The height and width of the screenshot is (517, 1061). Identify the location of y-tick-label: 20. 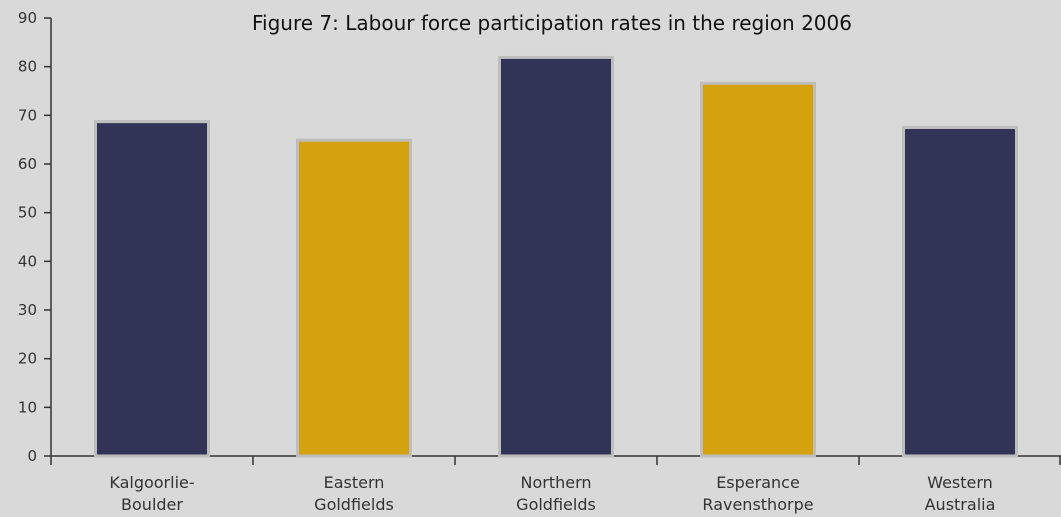
(27, 359).